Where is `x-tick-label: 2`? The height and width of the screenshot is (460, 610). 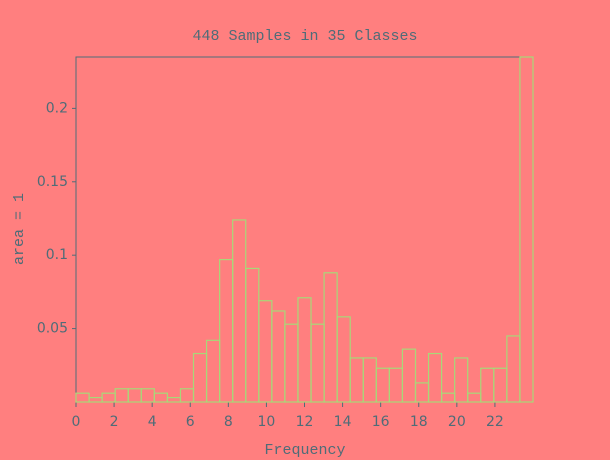 x-tick-label: 2 is located at coordinates (114, 422).